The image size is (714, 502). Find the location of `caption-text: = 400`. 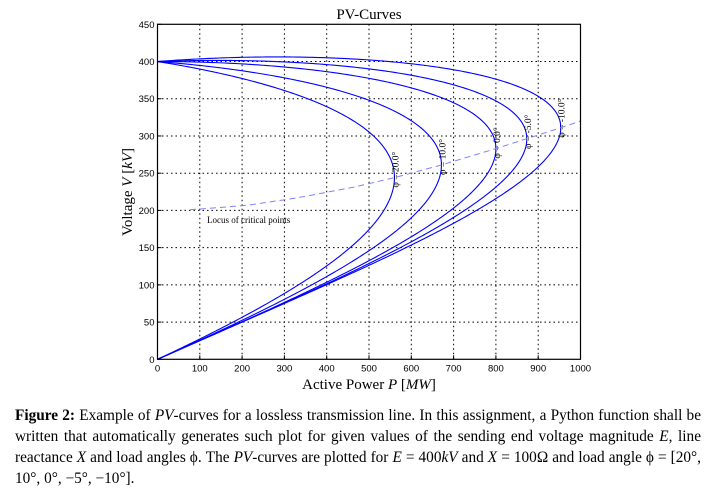

caption-text: = 400 is located at coordinates (421, 457).